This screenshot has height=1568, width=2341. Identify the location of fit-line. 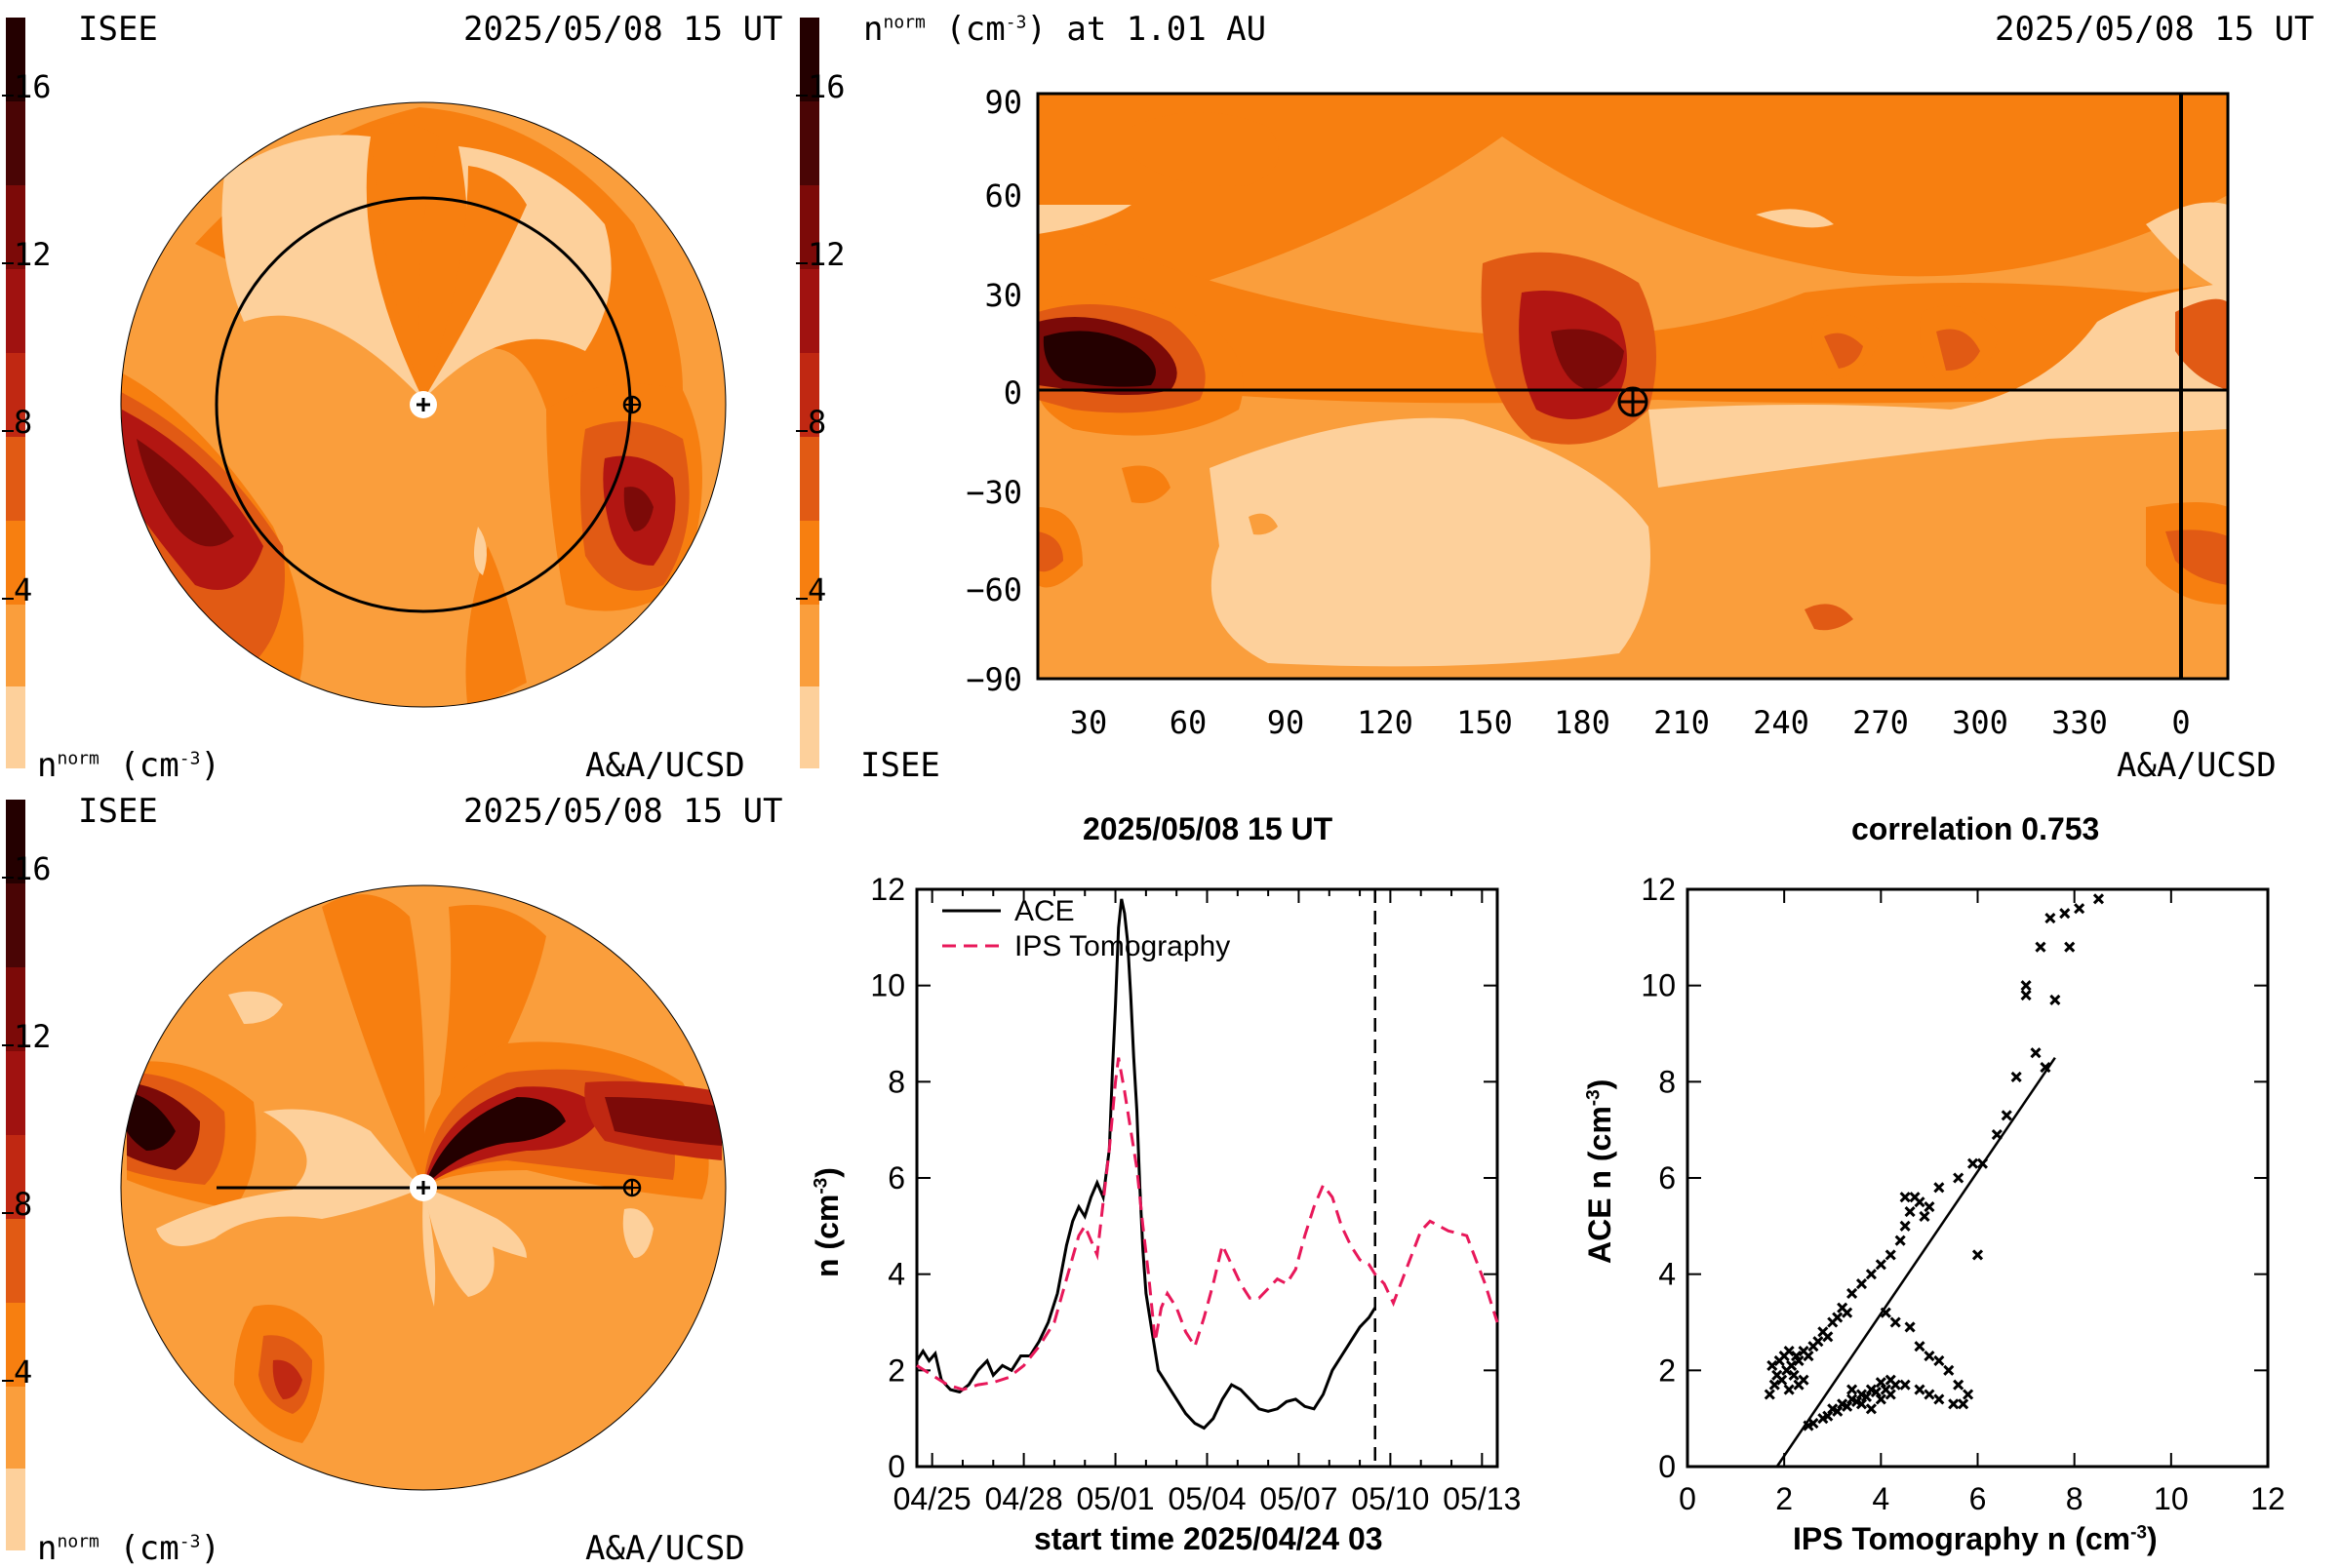
(1915, 1262).